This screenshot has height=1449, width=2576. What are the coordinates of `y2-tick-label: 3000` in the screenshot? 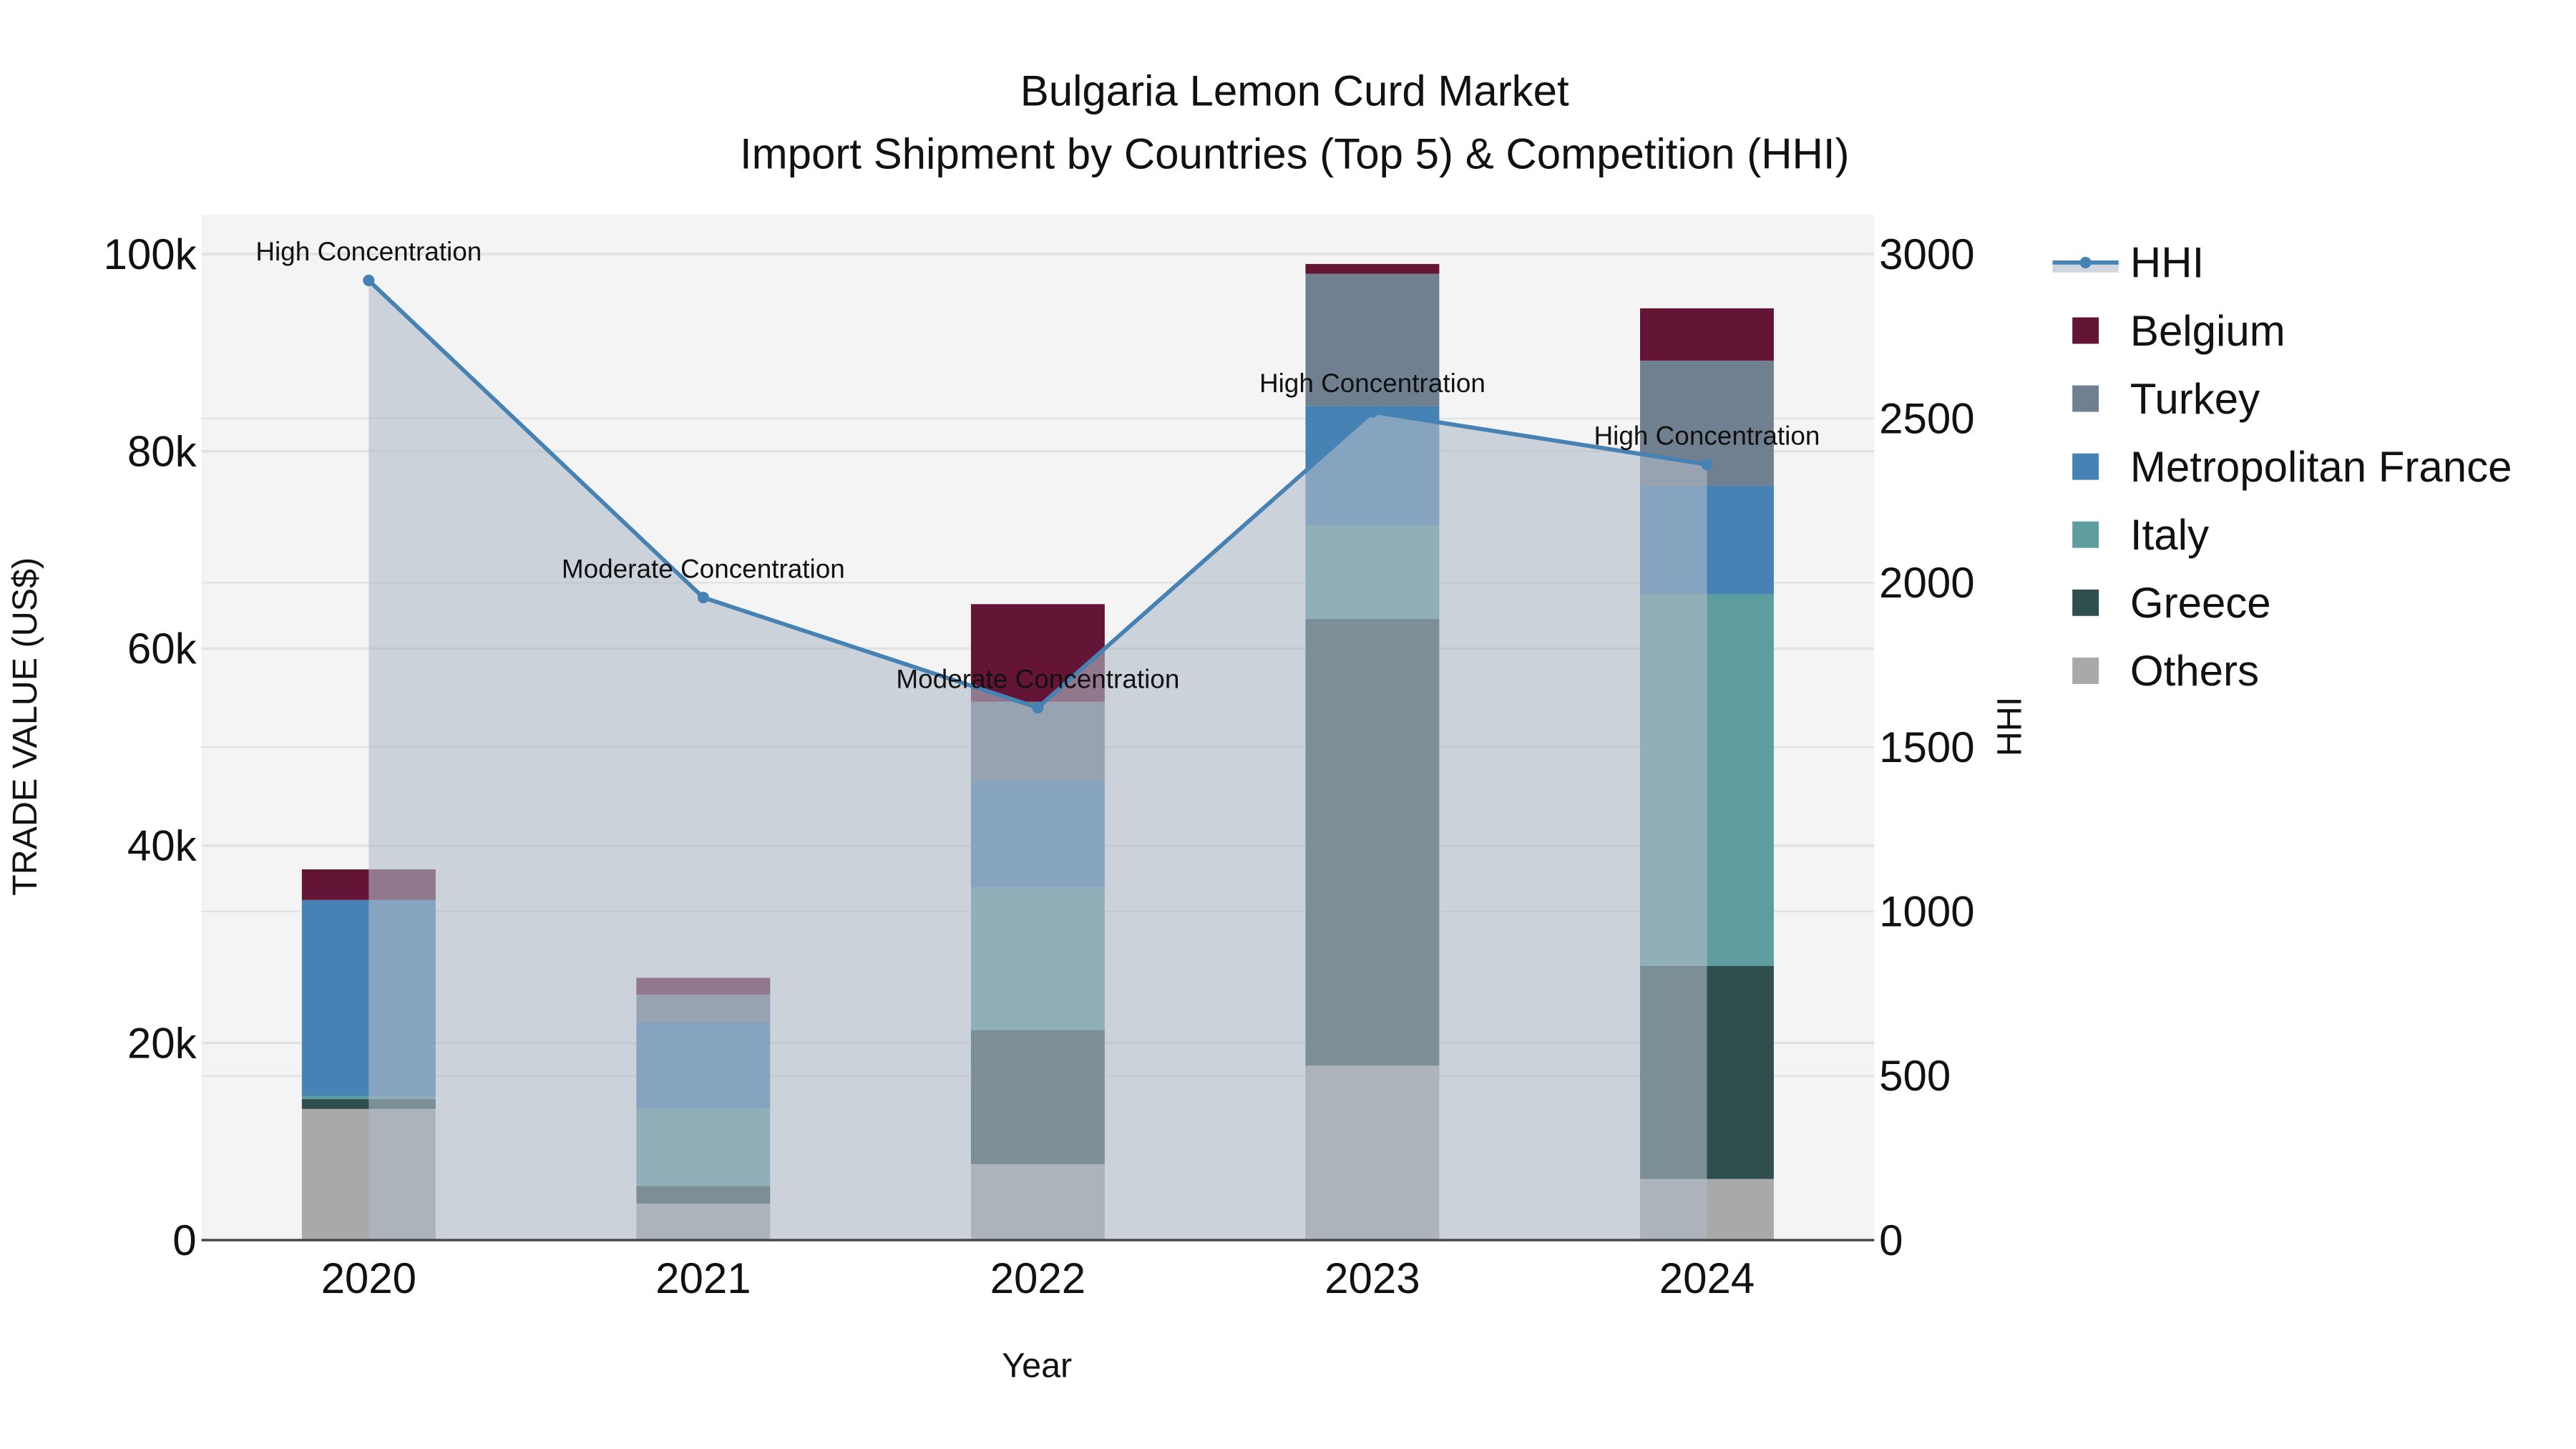 It's located at (1926, 254).